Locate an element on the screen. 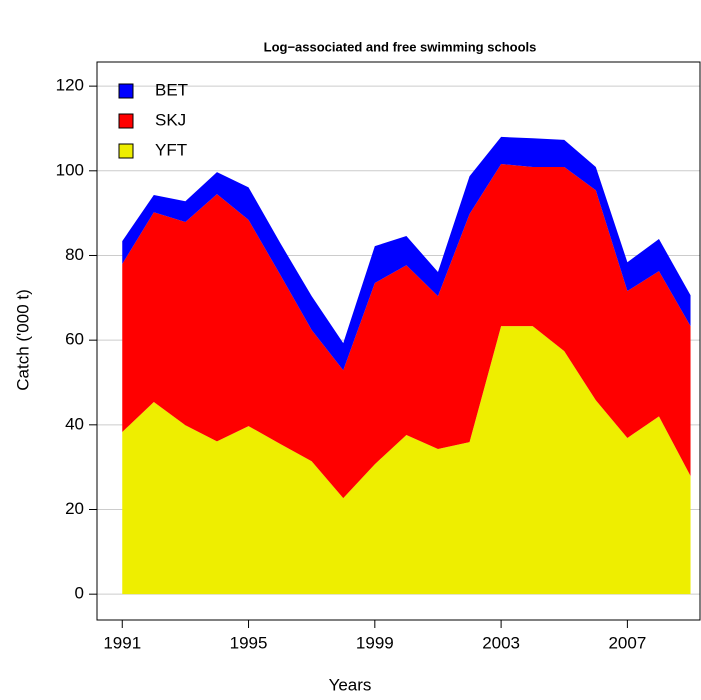 The image size is (701, 700). chart-title: Log−associated and free swimming schools is located at coordinates (400, 46).